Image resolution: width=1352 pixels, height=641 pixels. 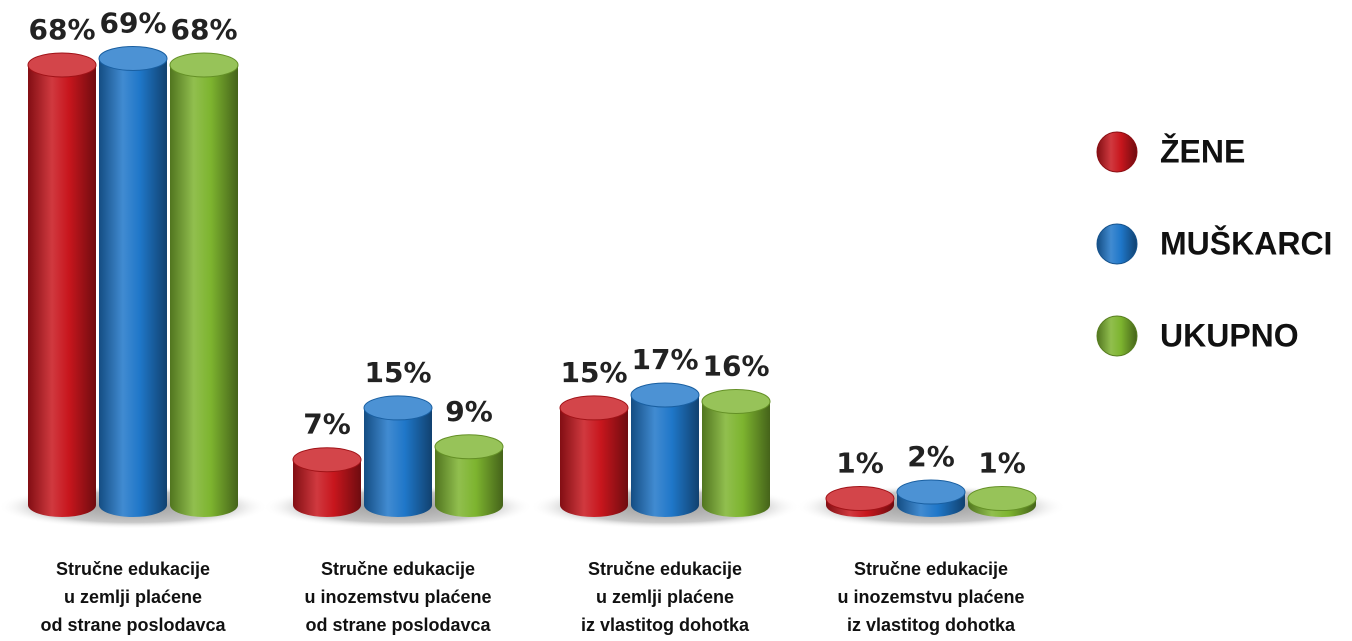 What do you see at coordinates (664, 359) in the screenshot?
I see `value-label: 17%` at bounding box center [664, 359].